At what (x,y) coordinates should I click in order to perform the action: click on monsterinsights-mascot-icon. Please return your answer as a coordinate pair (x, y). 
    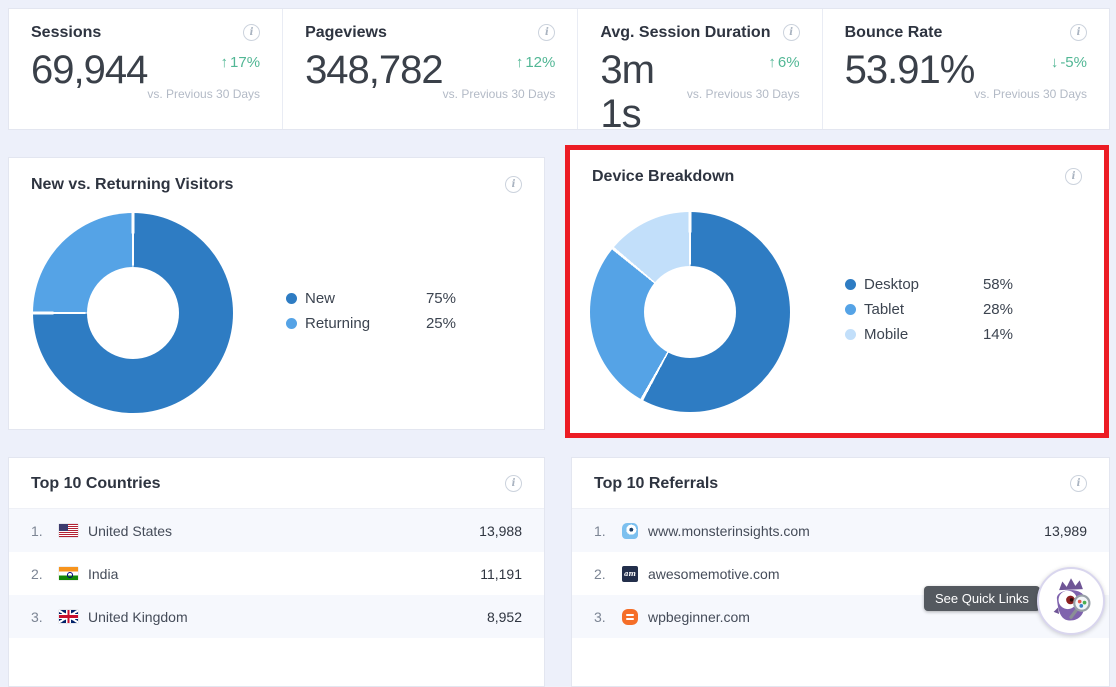
    Looking at the image, I should click on (1072, 599).